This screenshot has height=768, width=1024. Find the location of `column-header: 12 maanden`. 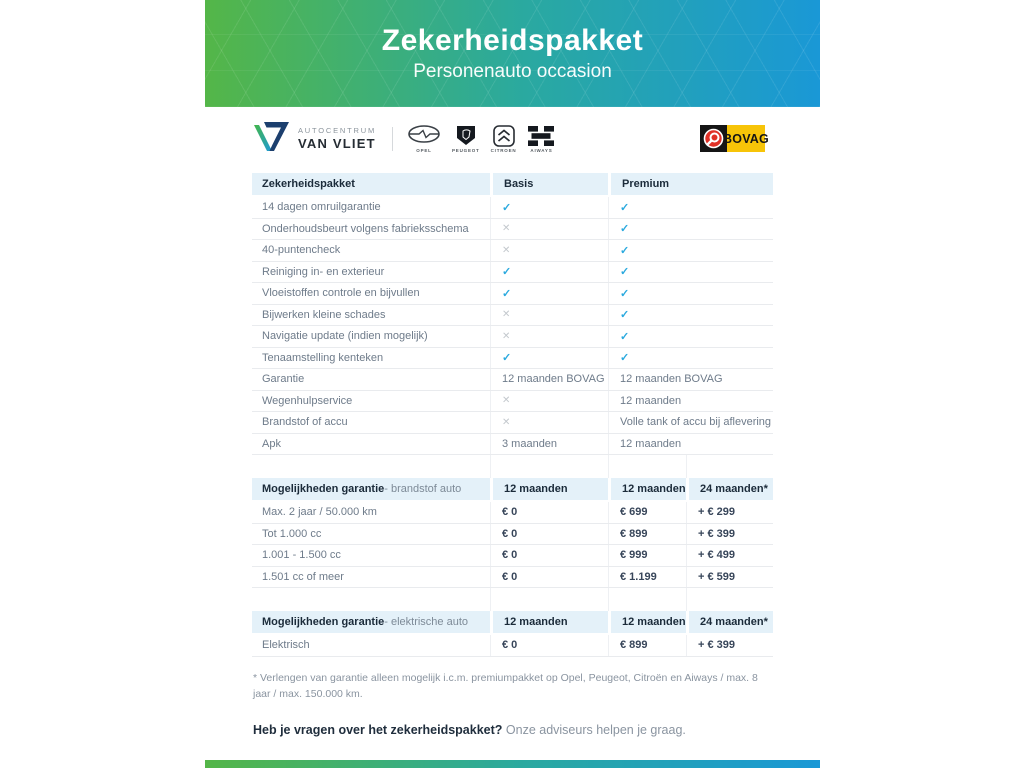

column-header: 12 maanden is located at coordinates (549, 622).